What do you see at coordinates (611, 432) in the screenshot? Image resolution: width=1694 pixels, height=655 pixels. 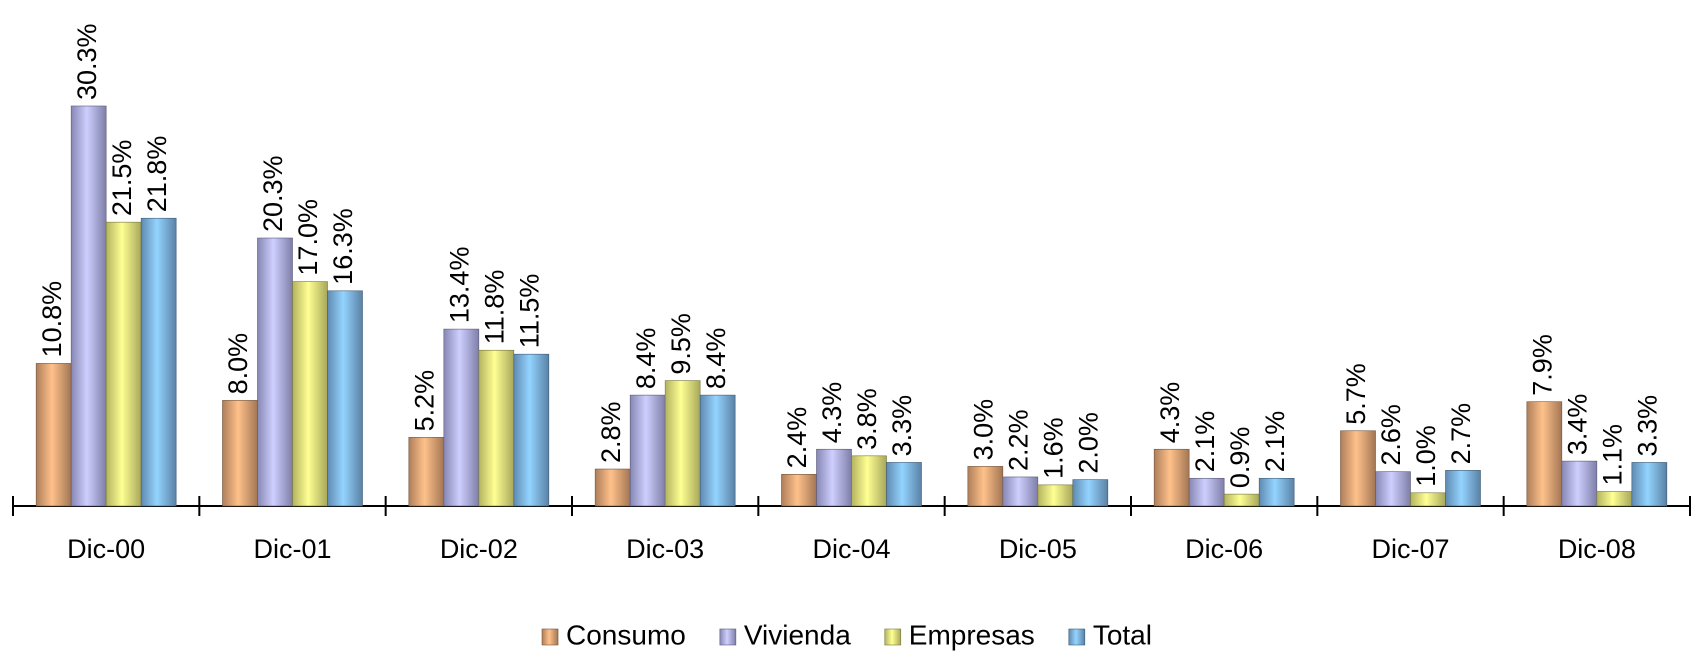 I see `value-label: 2.8%` at bounding box center [611, 432].